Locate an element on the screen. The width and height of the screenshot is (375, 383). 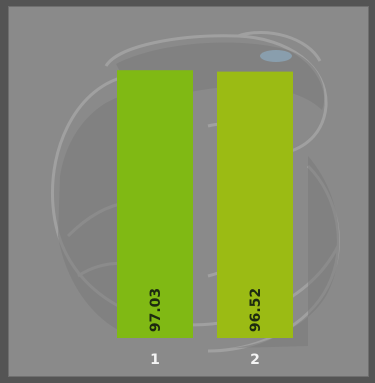
x-tick-label-1: 1 is located at coordinates (155, 360).